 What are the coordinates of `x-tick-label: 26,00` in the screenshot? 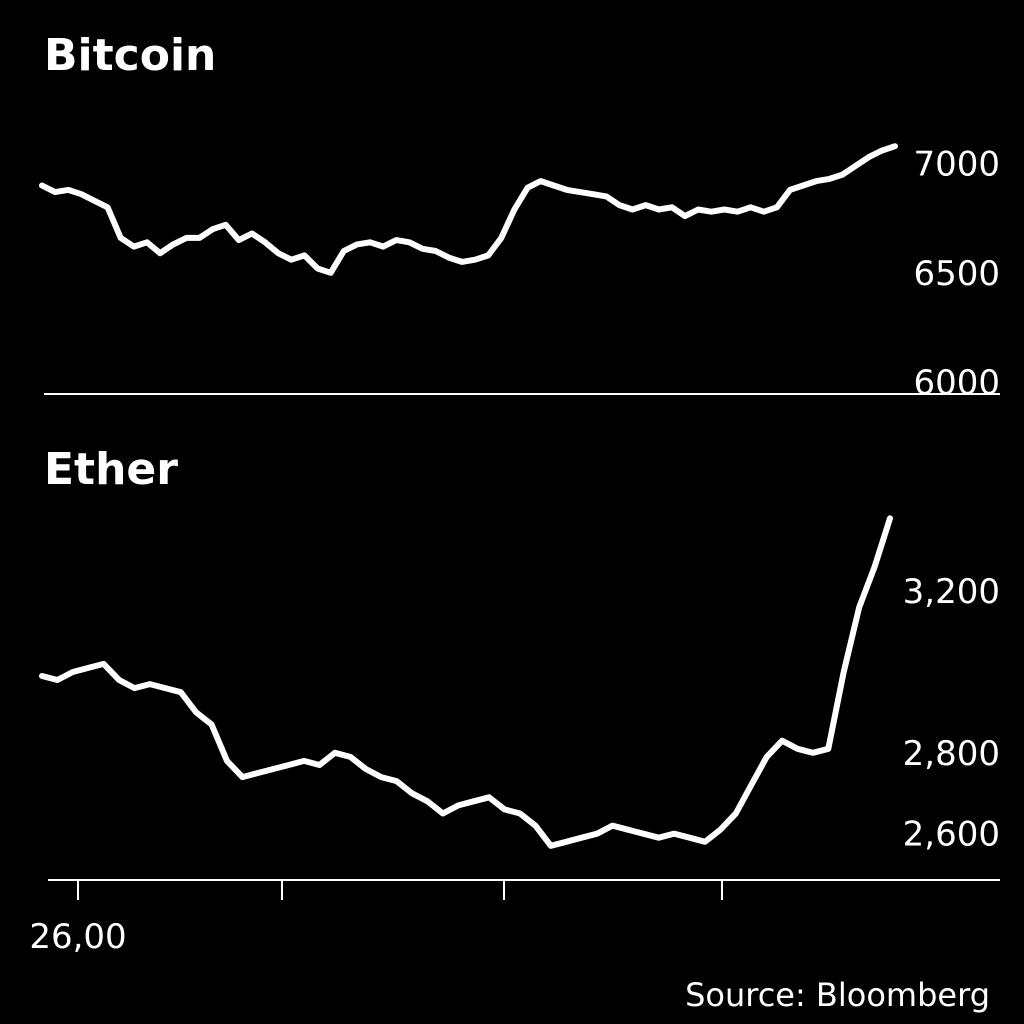 It's located at (77, 937).